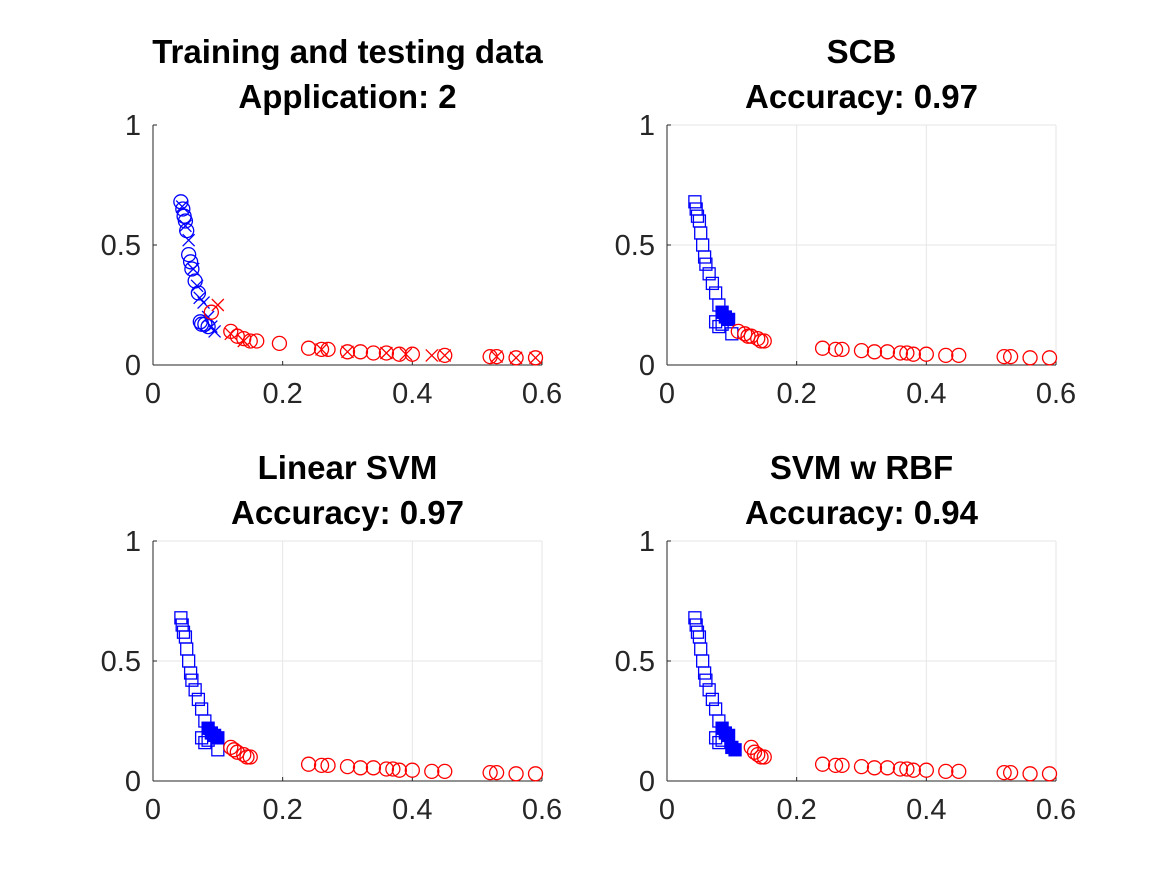 The image size is (1167, 875). I want to click on chart-title-line-2: Application: 2, so click(347, 96).